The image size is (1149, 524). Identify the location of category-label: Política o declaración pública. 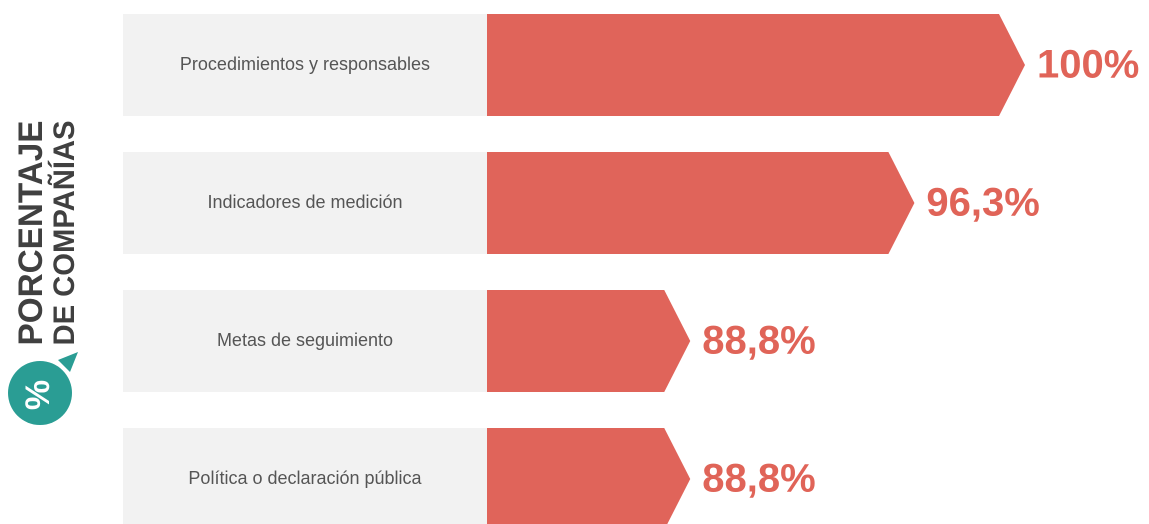
(305, 478).